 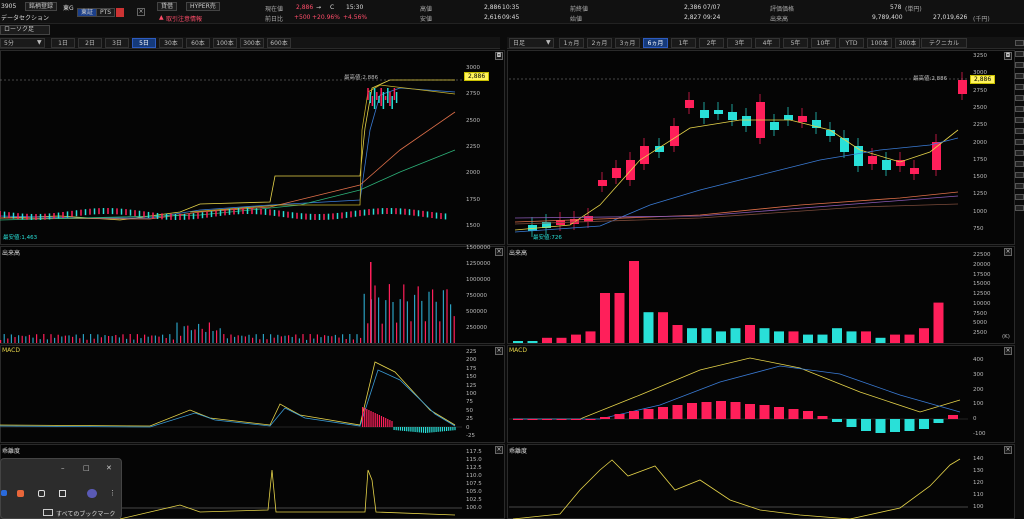 What do you see at coordinates (851, 43) in the screenshot?
I see `right-period-tab: YTD` at bounding box center [851, 43].